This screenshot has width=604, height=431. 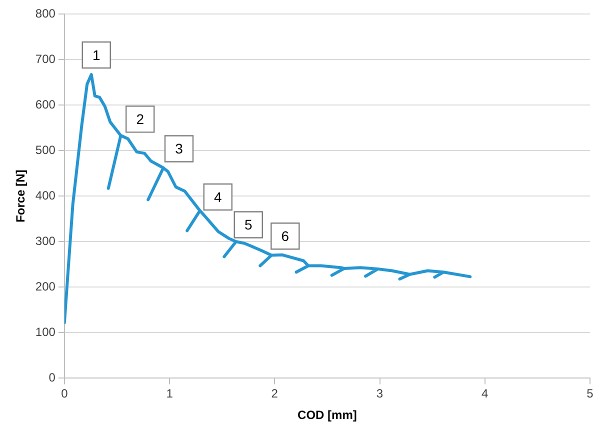 I want to click on x-axis-title: COD [mm], so click(x=327, y=415).